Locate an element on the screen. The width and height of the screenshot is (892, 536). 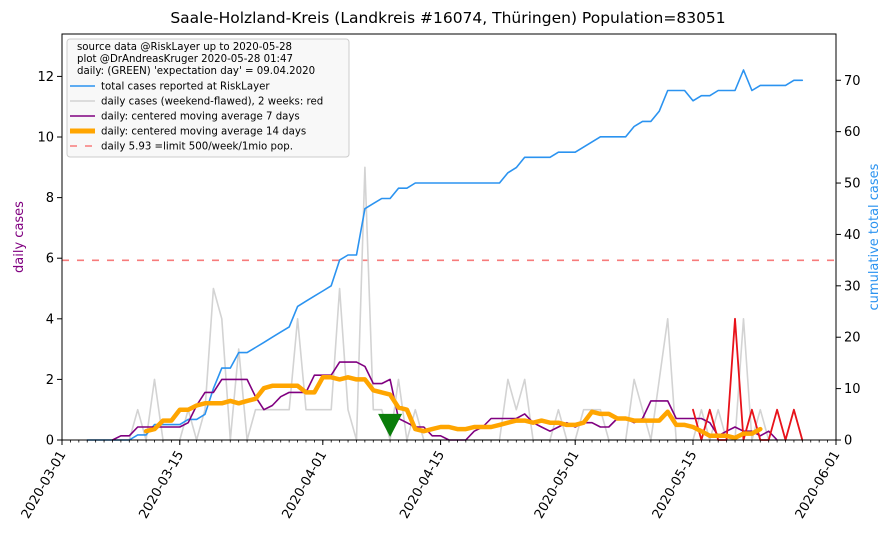
x-tick-label: 2020-03-15 is located at coordinates (161, 485).